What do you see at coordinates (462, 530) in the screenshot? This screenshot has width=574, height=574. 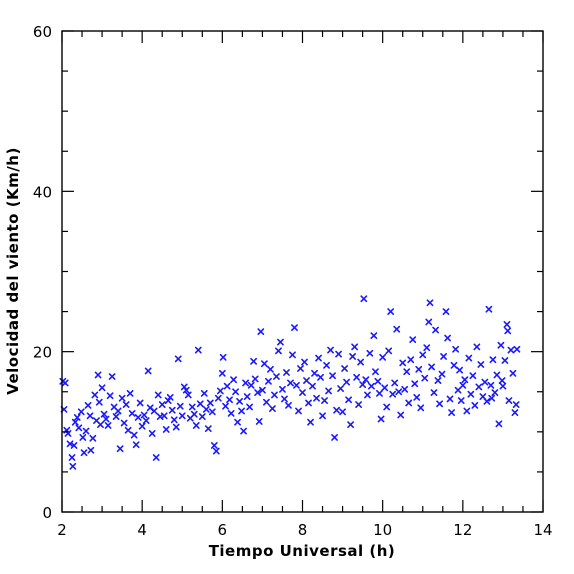 I see `x-tick-label: 12` at bounding box center [462, 530].